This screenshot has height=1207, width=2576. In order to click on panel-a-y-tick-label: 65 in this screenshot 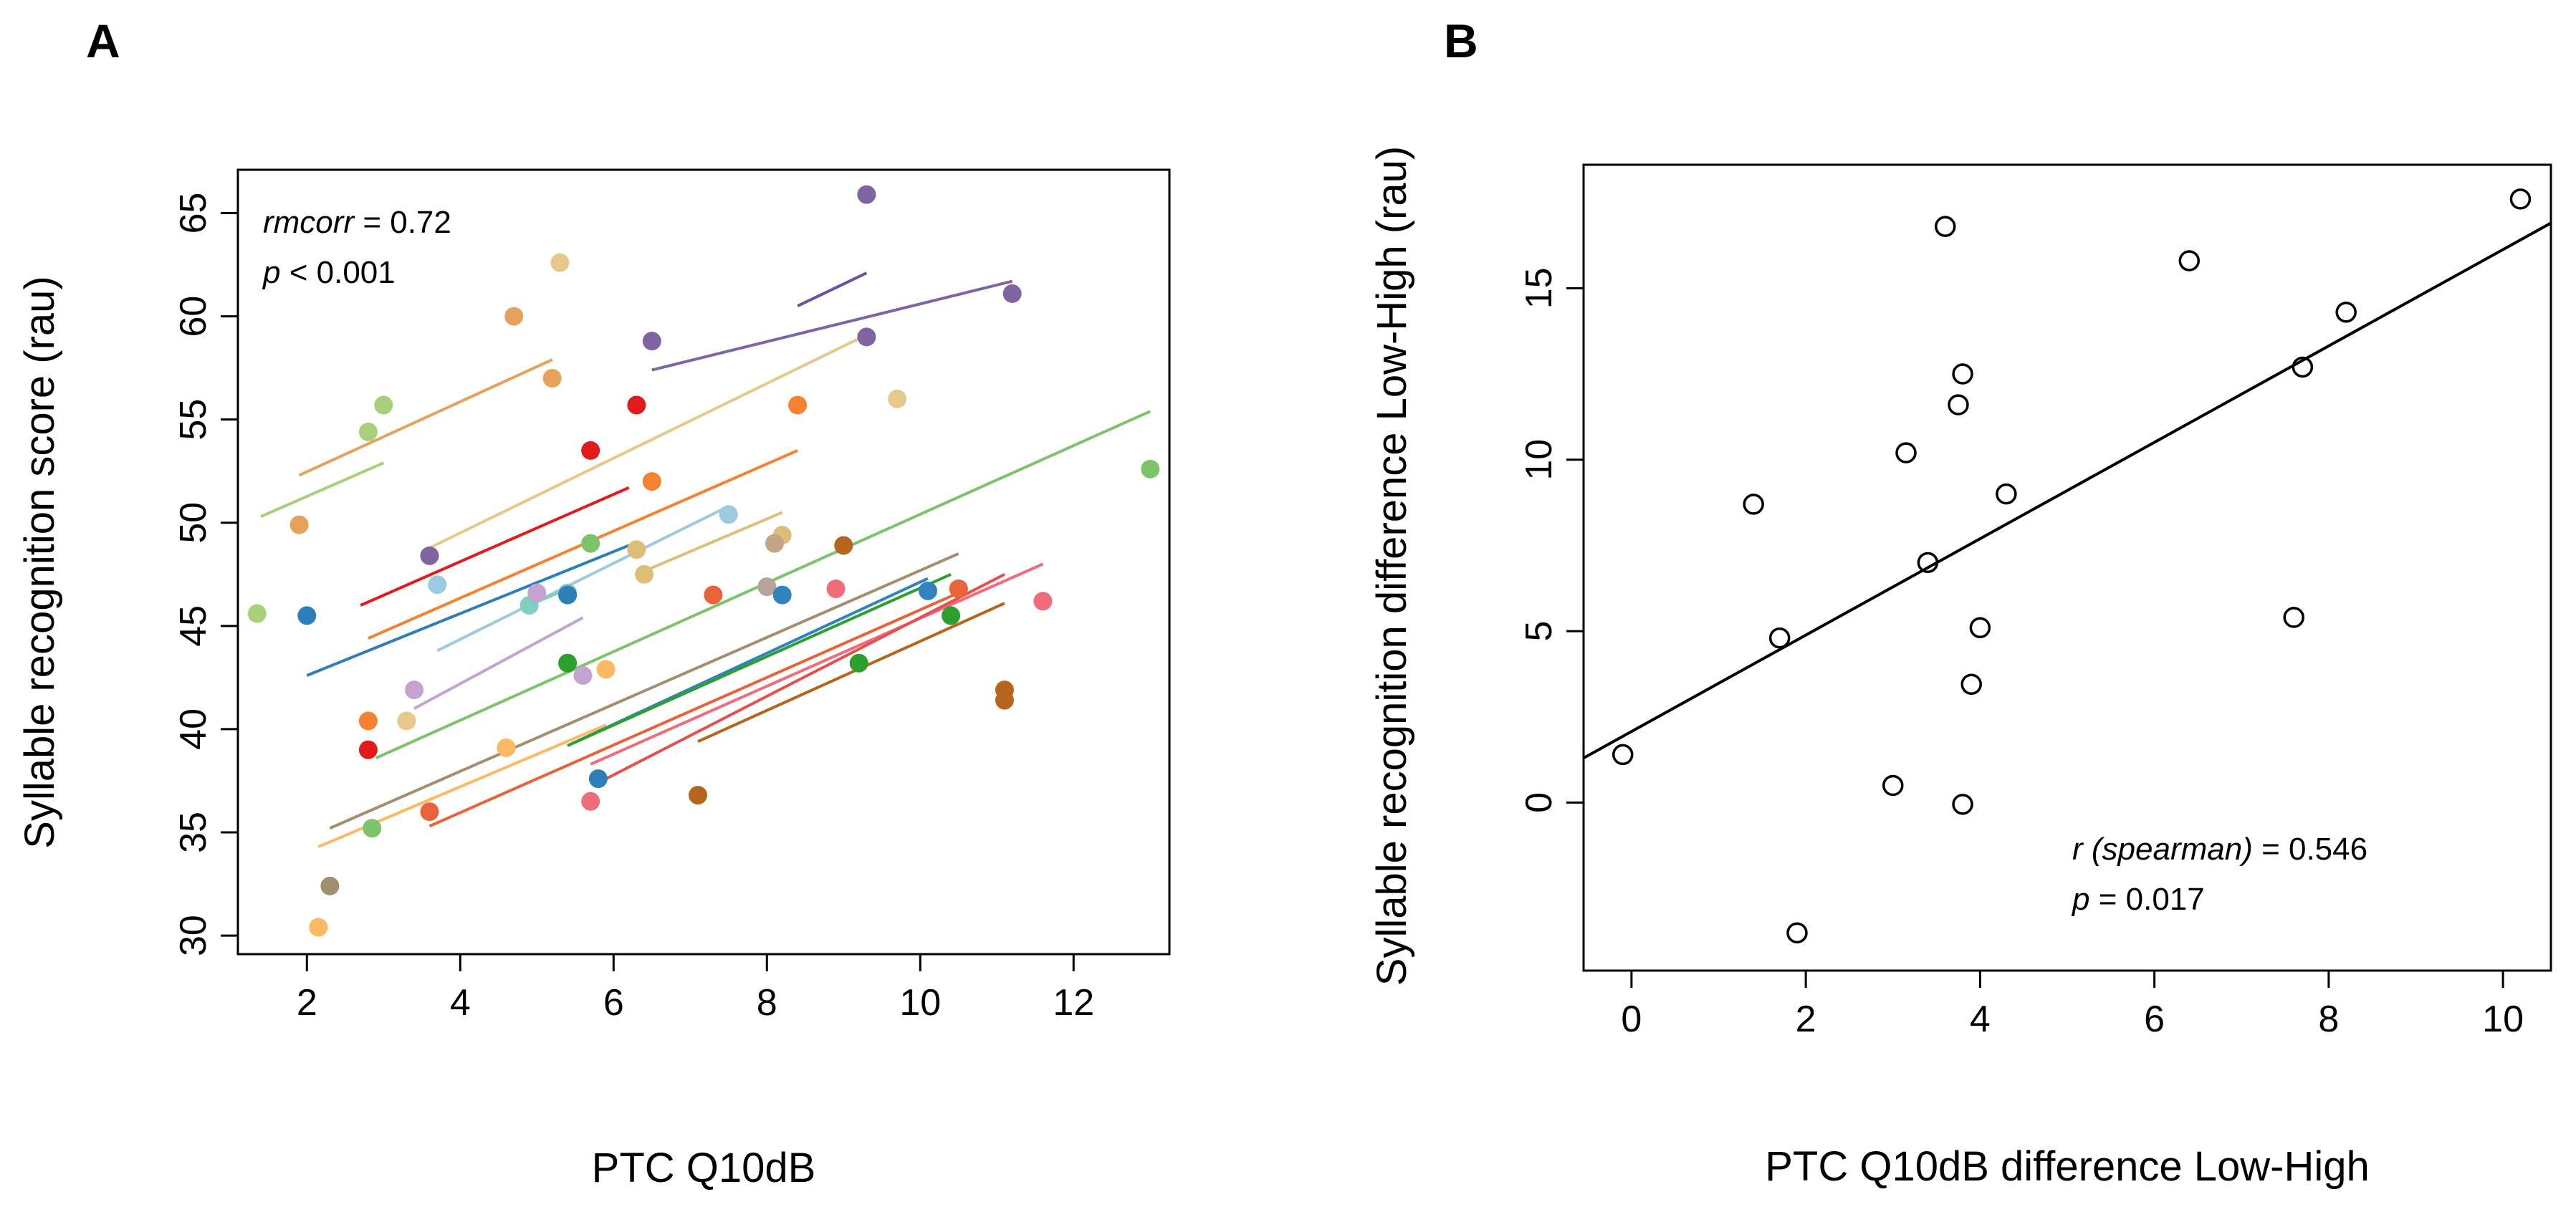, I will do `click(193, 213)`.